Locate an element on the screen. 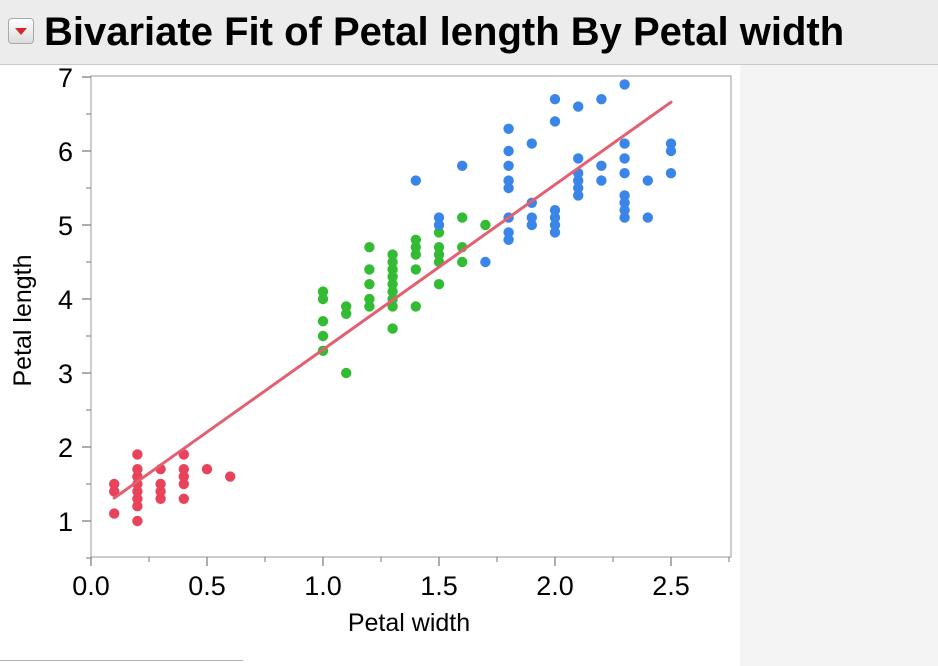 The height and width of the screenshot is (666, 938). divider is located at coordinates (121, 660).